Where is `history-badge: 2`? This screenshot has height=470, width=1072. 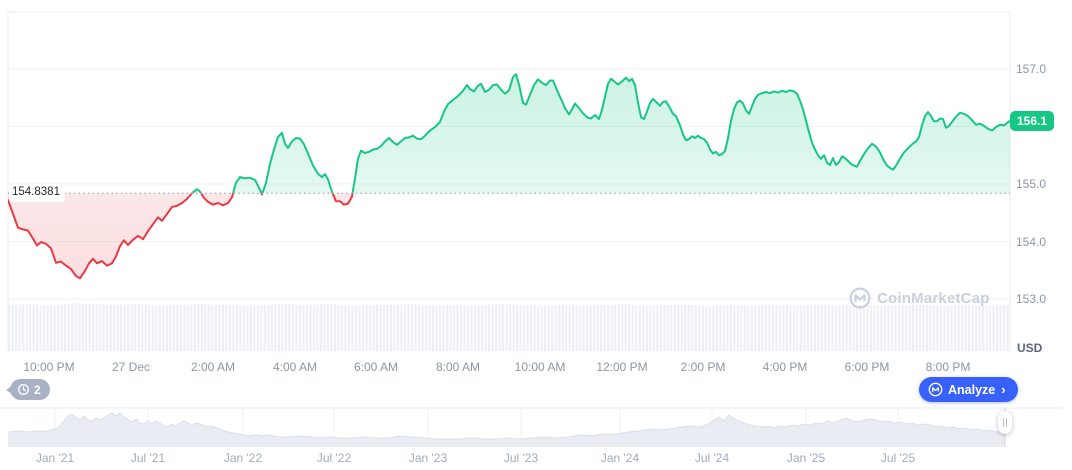 history-badge: 2 is located at coordinates (28, 389).